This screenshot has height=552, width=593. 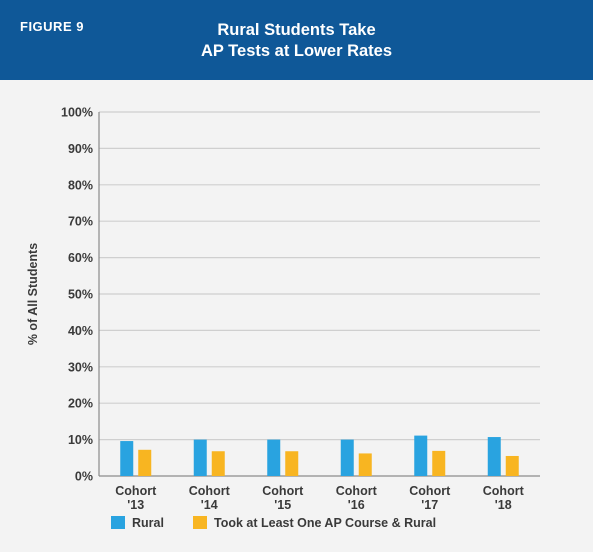 I want to click on y-tick-label: 0%, so click(x=84, y=477).